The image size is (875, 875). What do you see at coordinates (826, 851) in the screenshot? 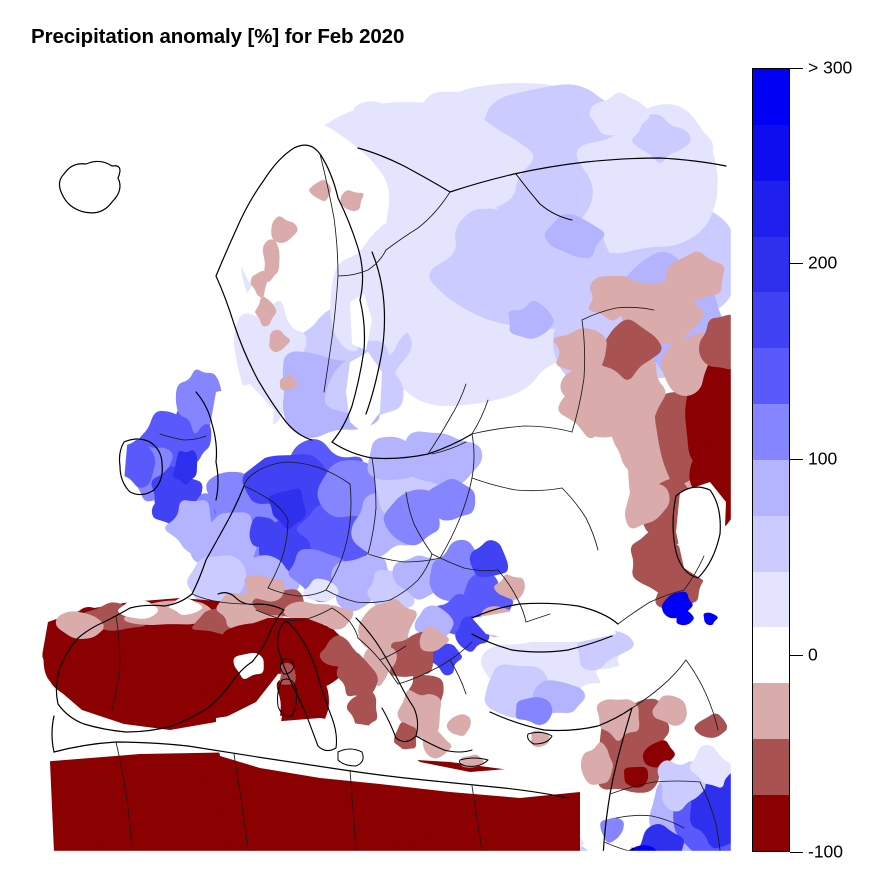
I see `colorbar-tick-label: -100` at bounding box center [826, 851].